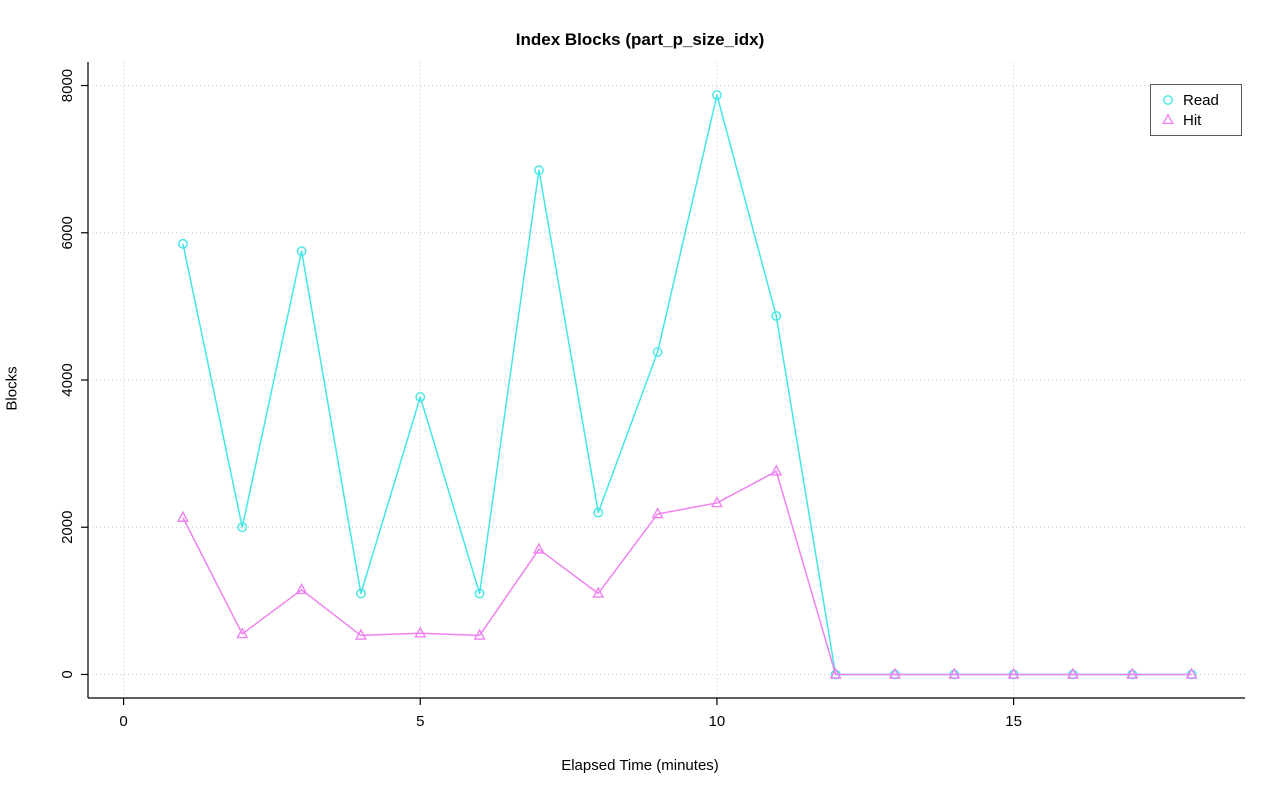  Describe the element at coordinates (1013, 721) in the screenshot. I see `x-tick-label: 15` at that location.